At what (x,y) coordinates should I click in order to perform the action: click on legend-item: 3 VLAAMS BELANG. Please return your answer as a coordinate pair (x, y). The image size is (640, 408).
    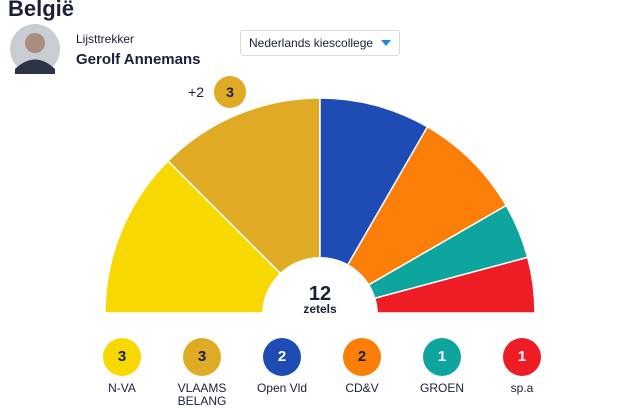
    Looking at the image, I should click on (202, 373).